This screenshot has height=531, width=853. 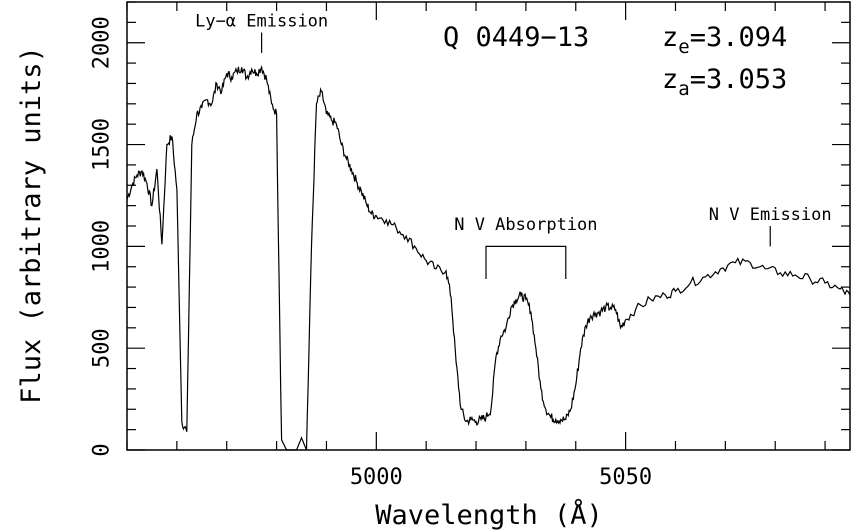 What do you see at coordinates (261, 21) in the screenshot?
I see `annotation-label-0: Ly−α Emission` at bounding box center [261, 21].